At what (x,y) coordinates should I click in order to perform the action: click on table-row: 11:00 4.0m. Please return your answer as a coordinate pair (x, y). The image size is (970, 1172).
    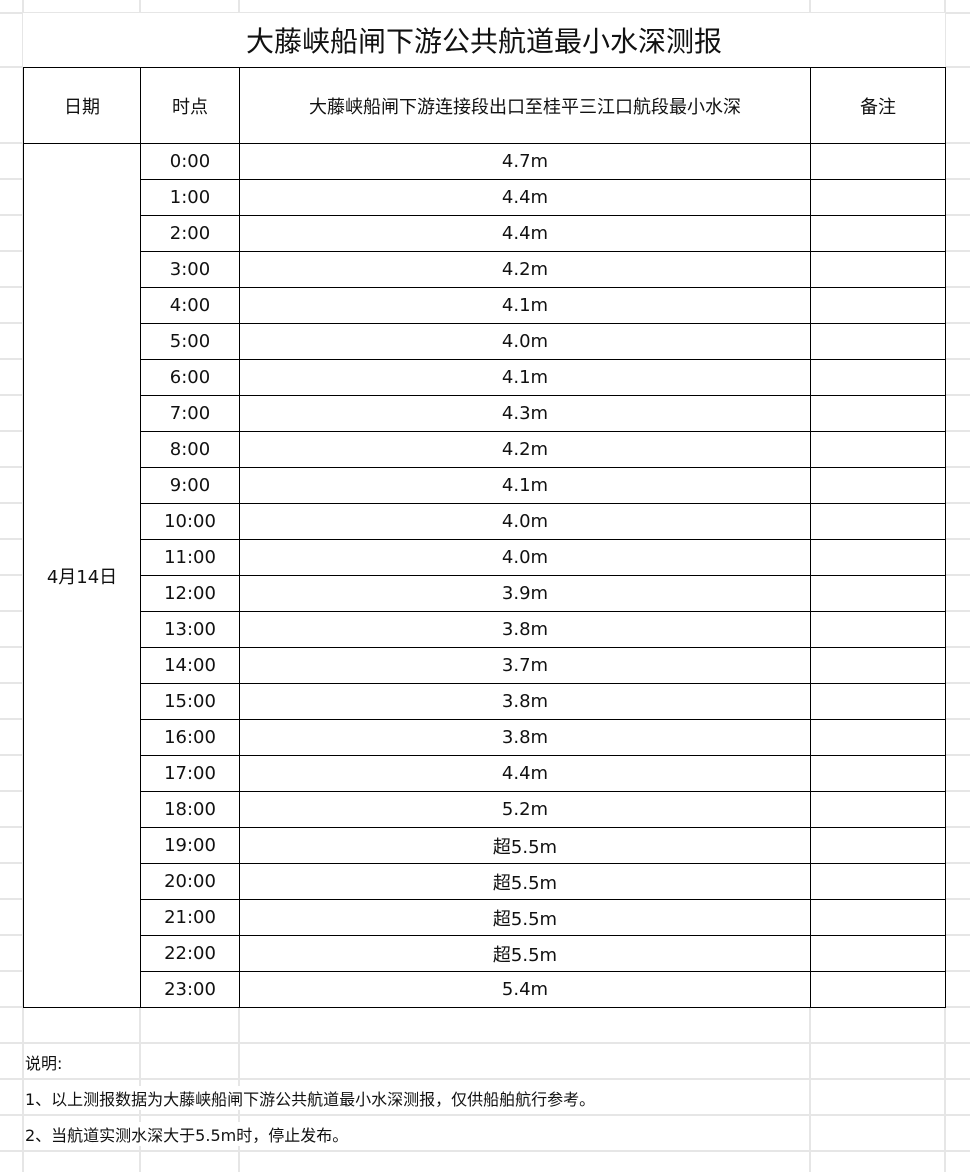
    Looking at the image, I should click on (485, 557).